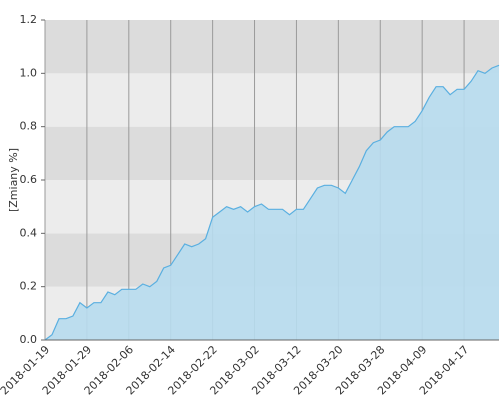  Describe the element at coordinates (29, 126) in the screenshot. I see `y-tick-label: 0.8` at that location.